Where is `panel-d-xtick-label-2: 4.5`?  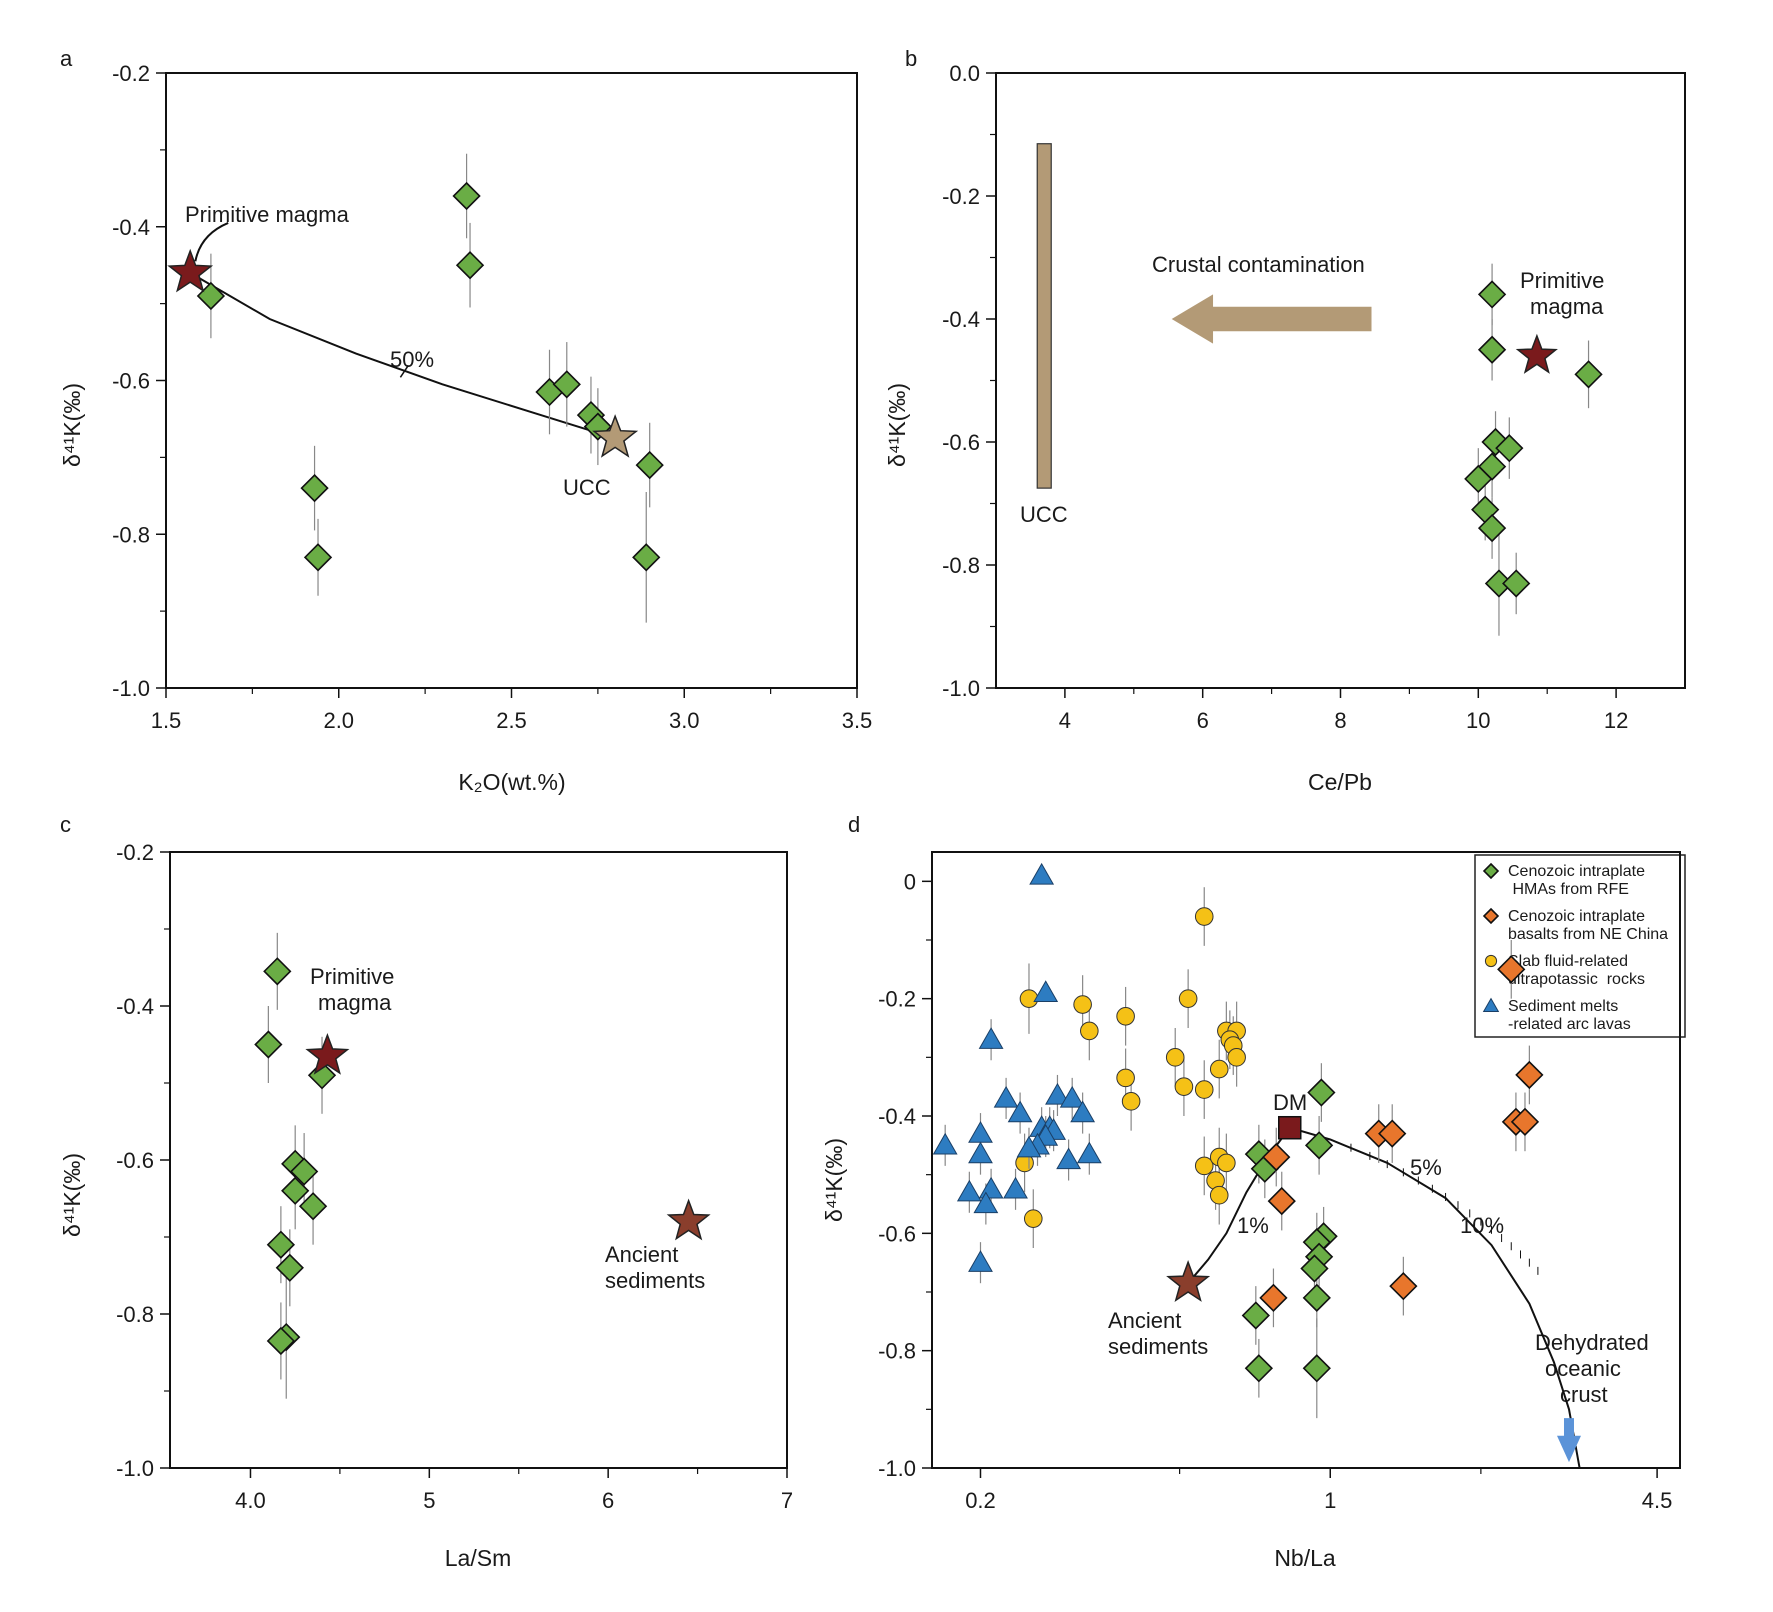
panel-d-xtick-label-2: 4.5 is located at coordinates (1657, 1500).